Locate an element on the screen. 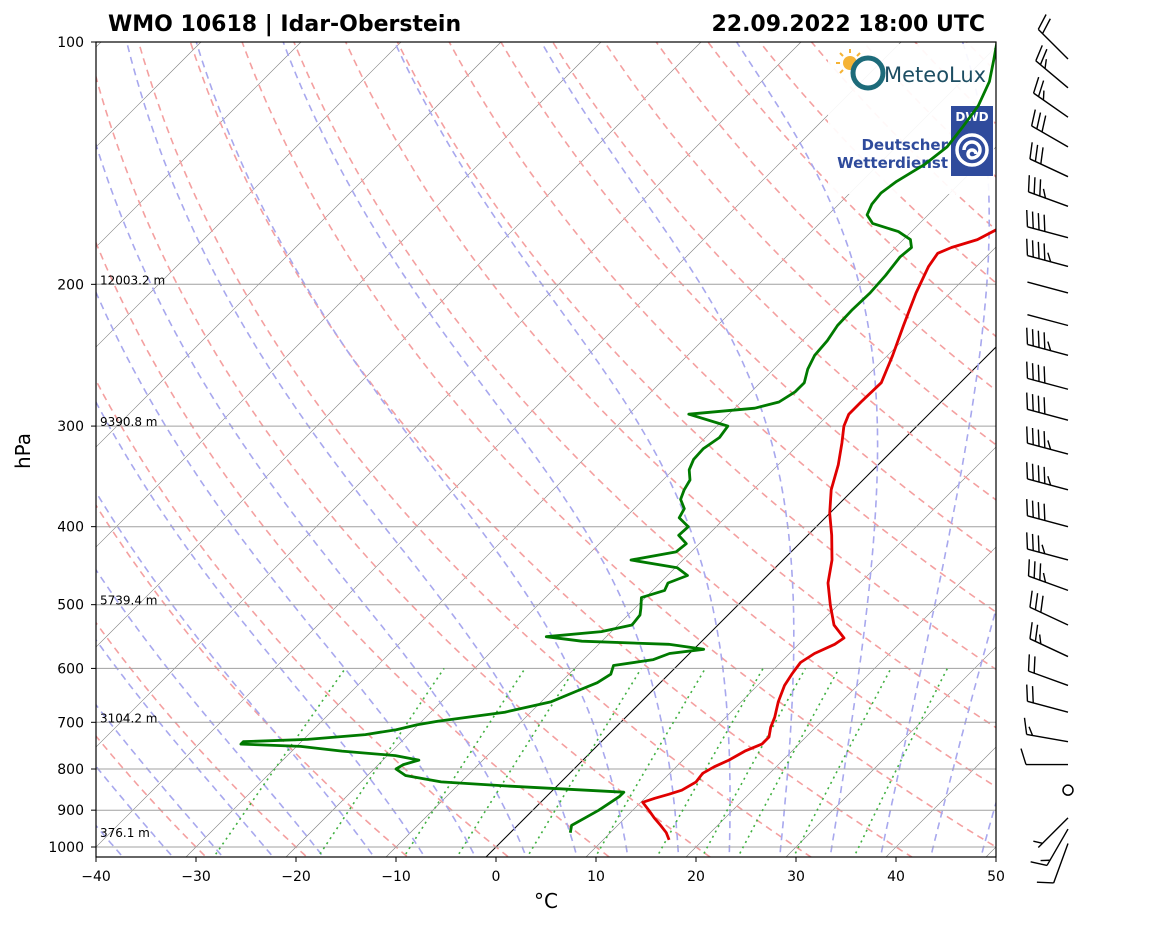 The height and width of the screenshot is (925, 1160). y-tick-label: 400 is located at coordinates (70, 528).